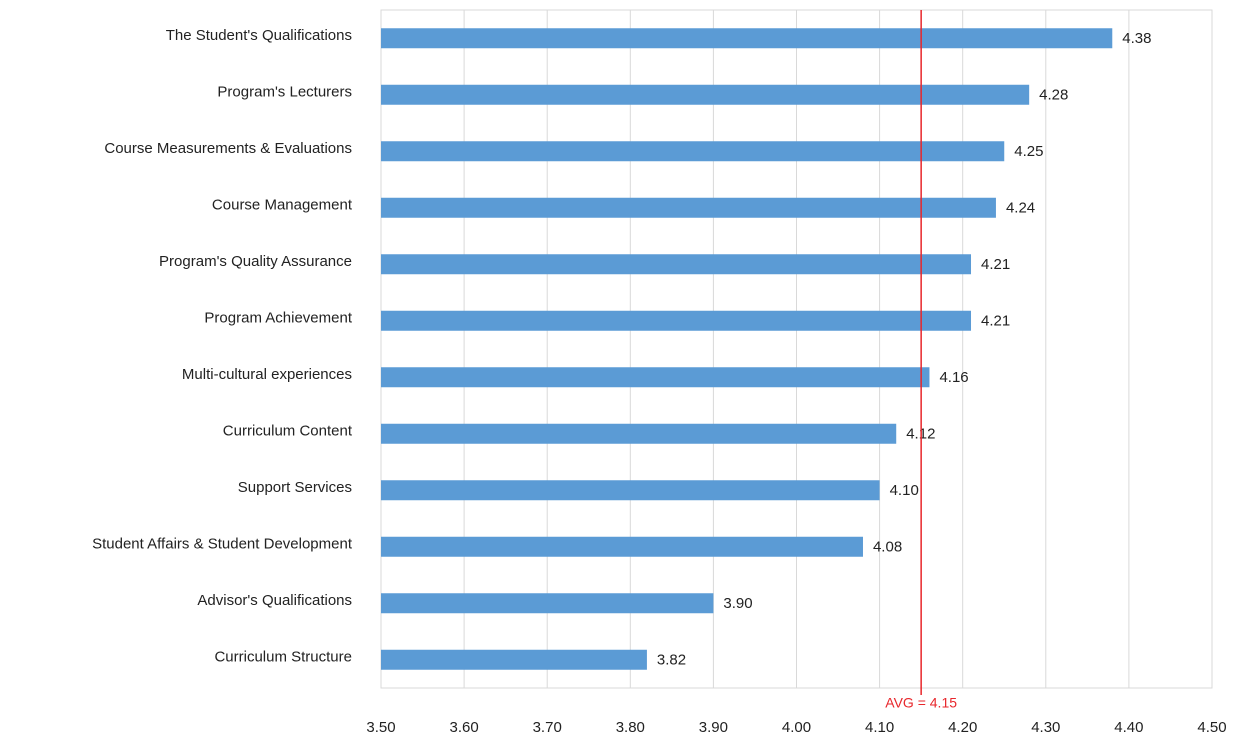 The width and height of the screenshot is (1247, 738). I want to click on x-tick-label: 4.20, so click(962, 727).